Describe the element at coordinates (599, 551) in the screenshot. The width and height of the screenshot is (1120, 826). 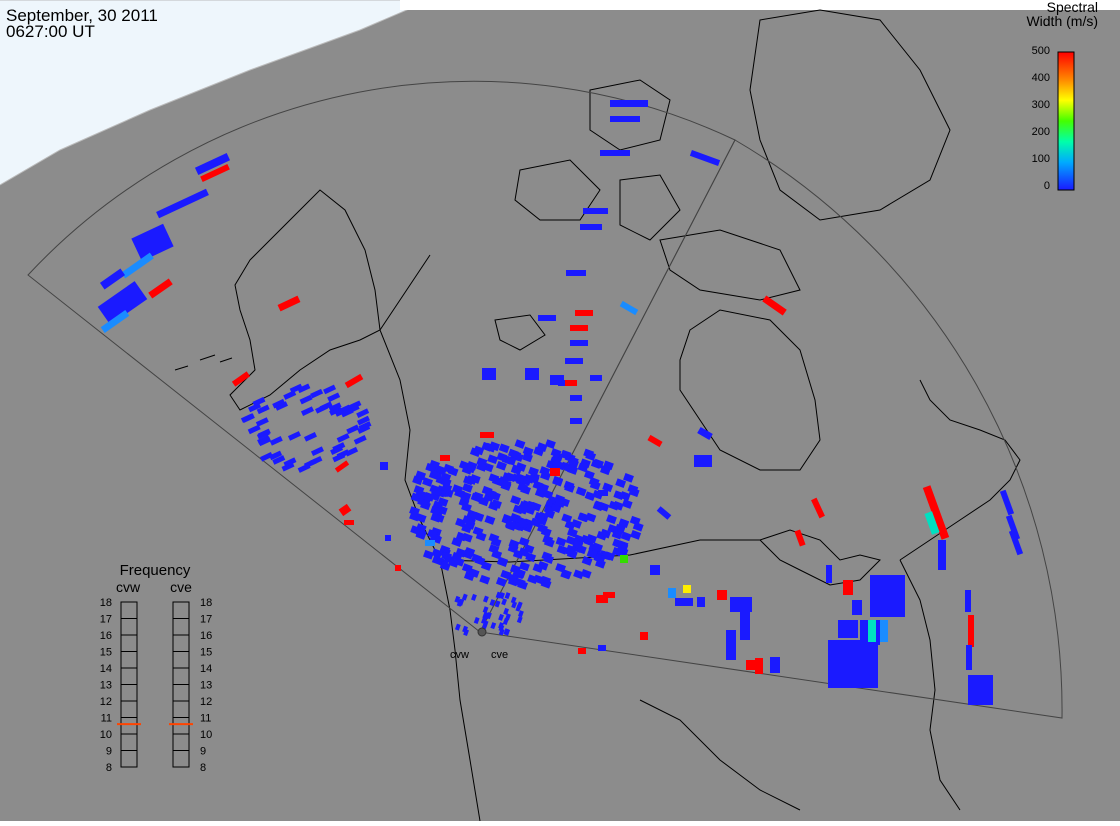
I see `us-canada-border` at that location.